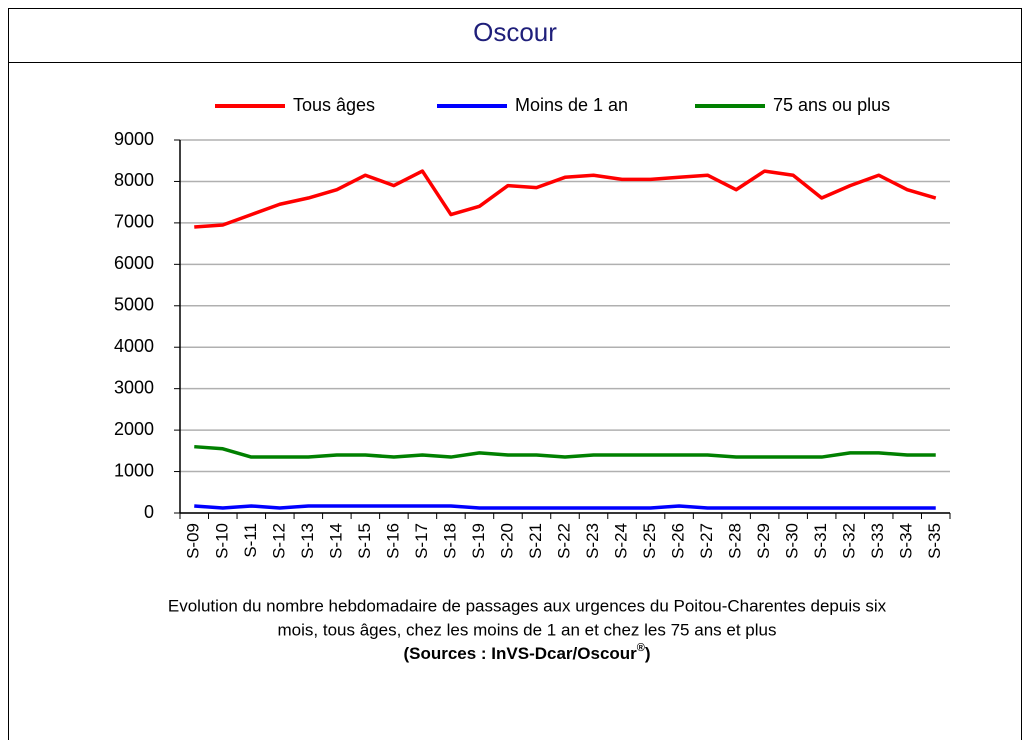  I want to click on x-tick-label: S-28, so click(735, 541).